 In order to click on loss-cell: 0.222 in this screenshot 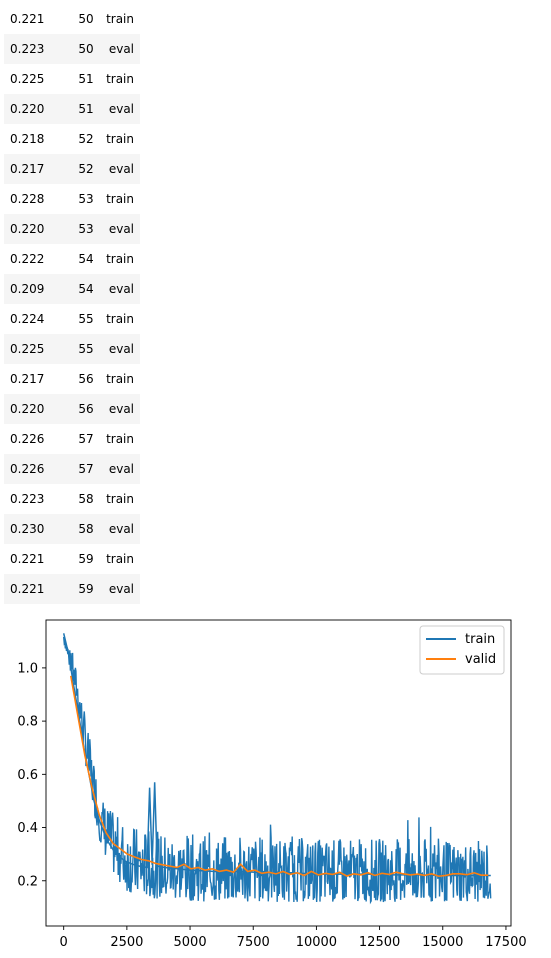, I will do `click(34, 259)`.